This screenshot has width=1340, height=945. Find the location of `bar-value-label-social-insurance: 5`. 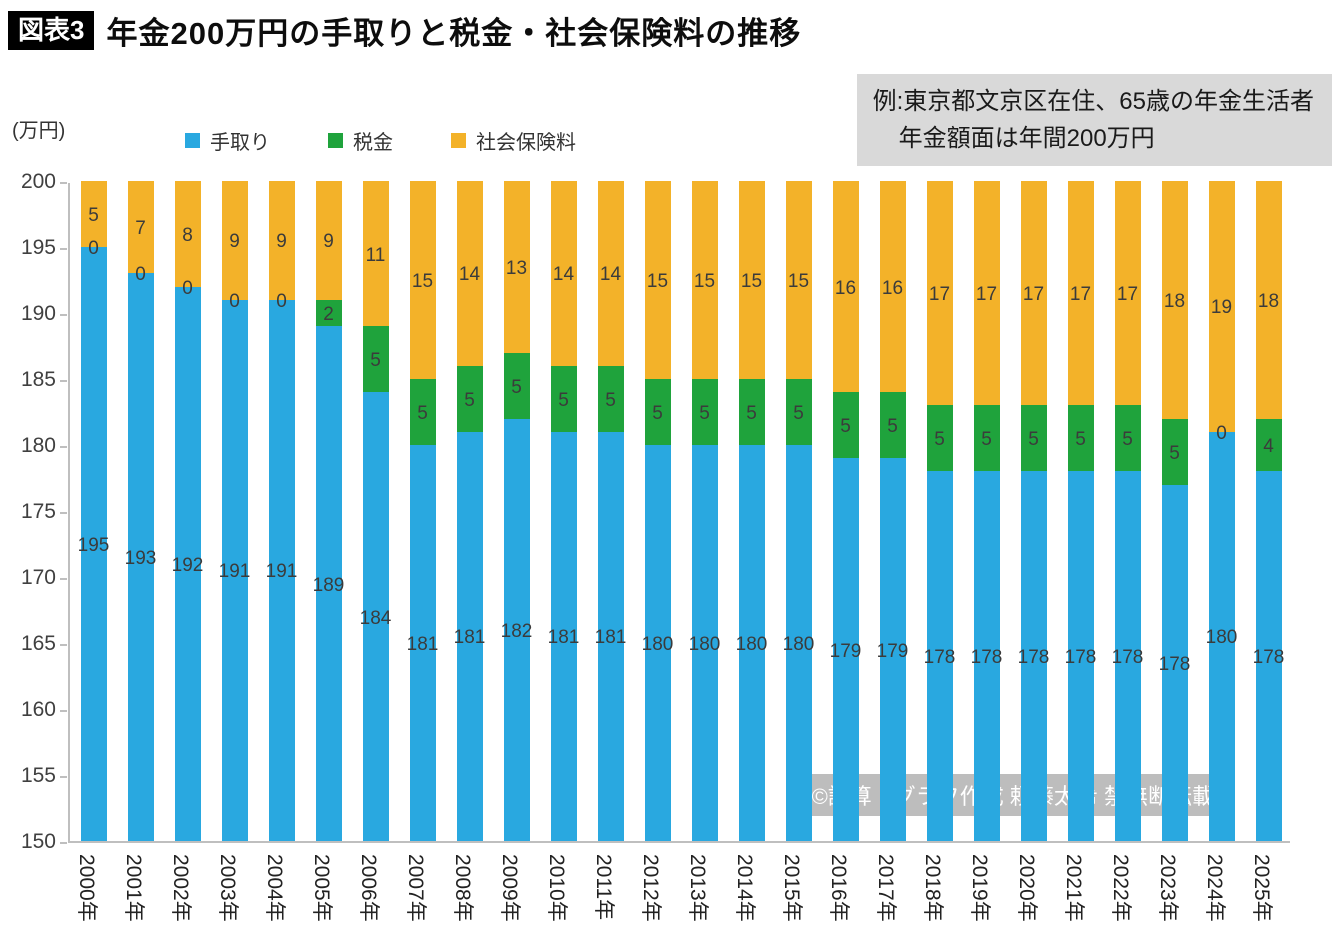

bar-value-label-social-insurance: 5 is located at coordinates (93, 215).